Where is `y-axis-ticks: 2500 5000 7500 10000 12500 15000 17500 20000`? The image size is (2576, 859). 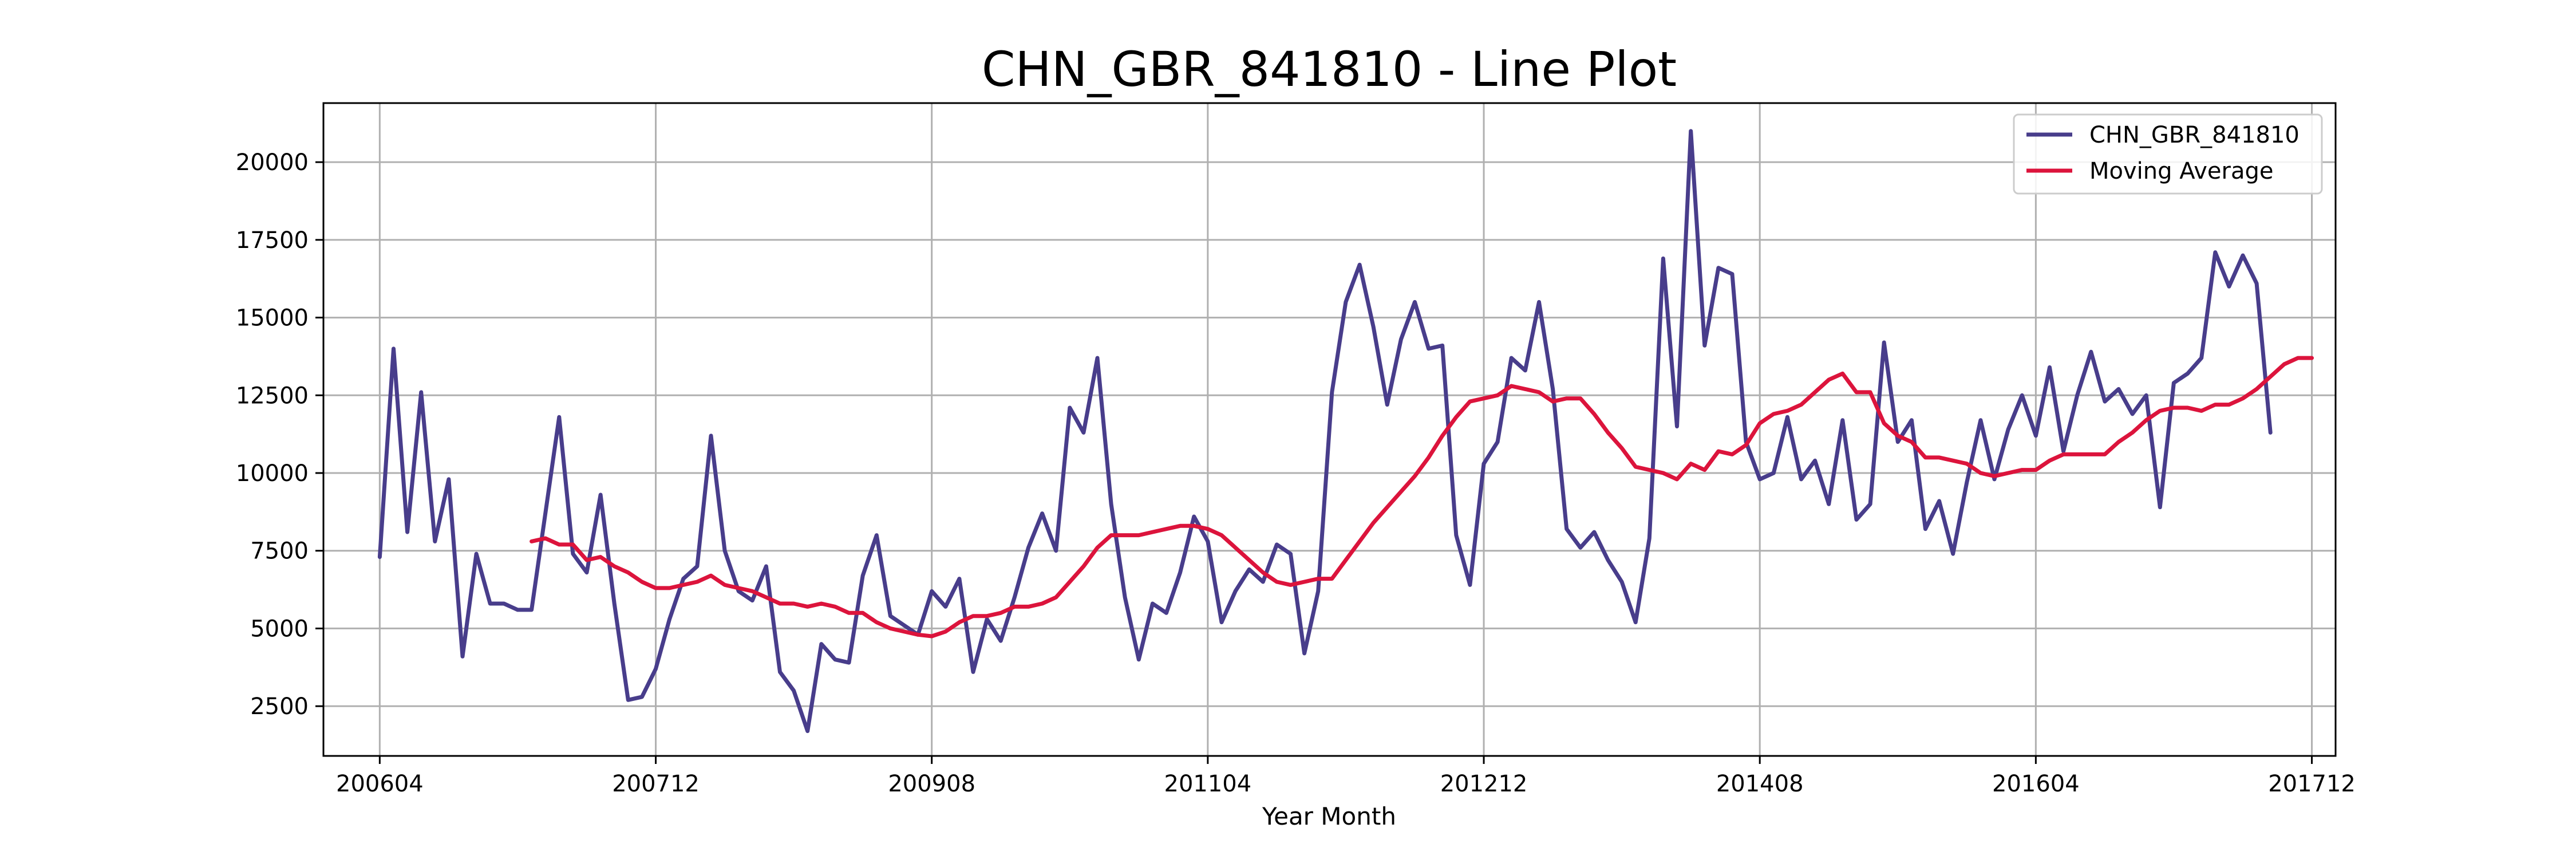 y-axis-ticks: 2500 5000 7500 10000 12500 15000 17500 20000 is located at coordinates (279, 434).